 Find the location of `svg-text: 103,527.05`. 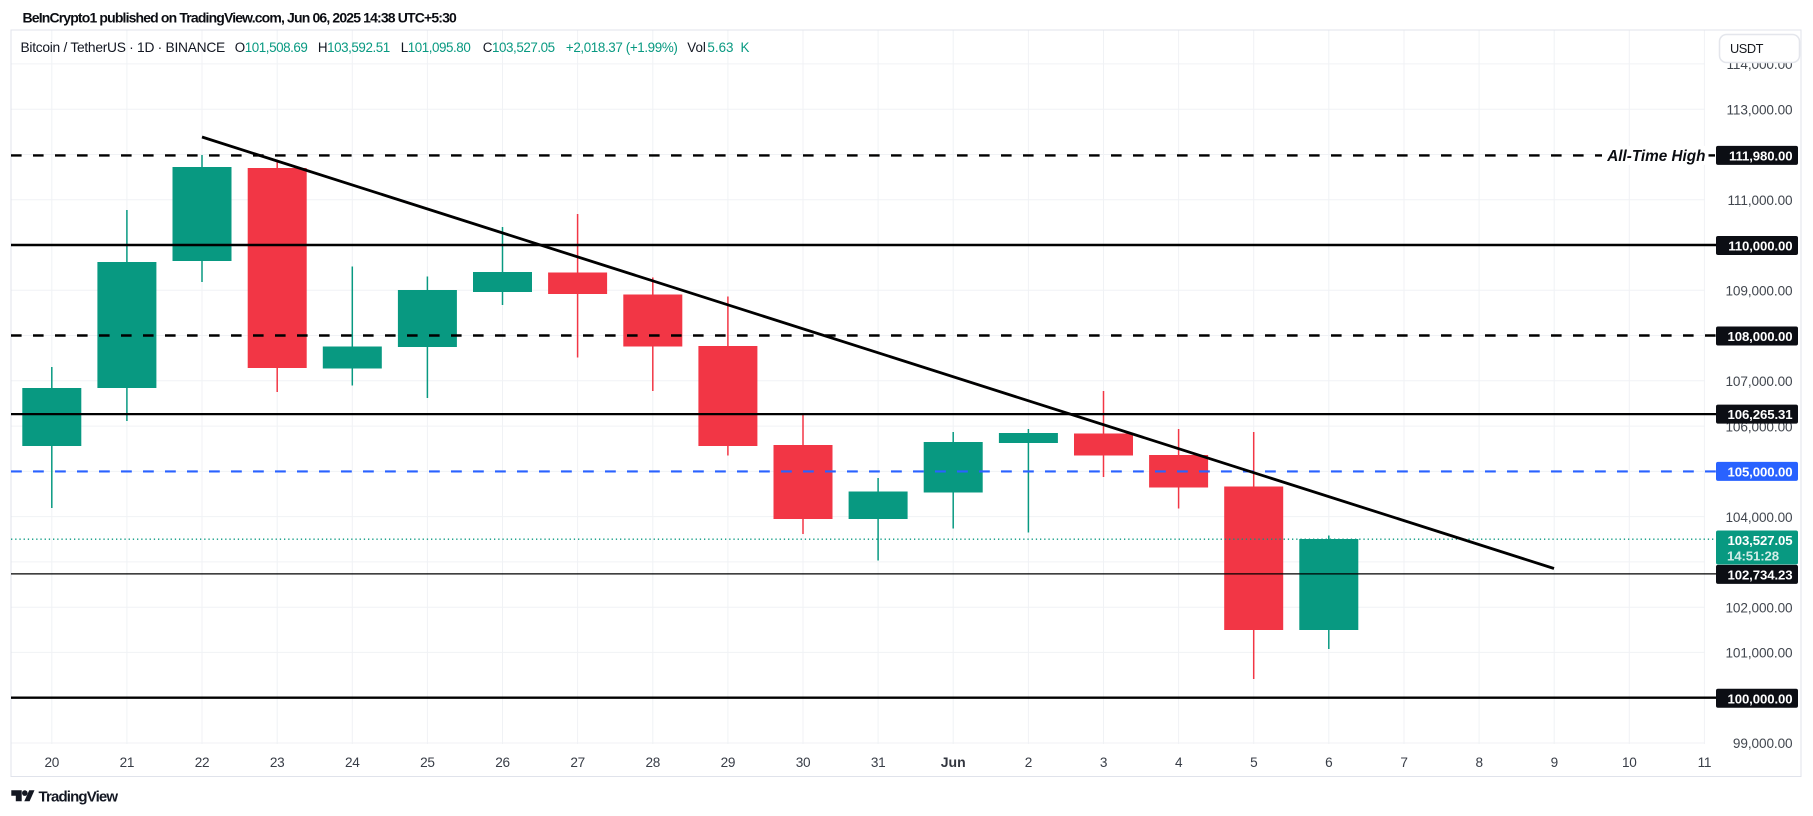

svg-text: 103,527.05 is located at coordinates (1759, 540).